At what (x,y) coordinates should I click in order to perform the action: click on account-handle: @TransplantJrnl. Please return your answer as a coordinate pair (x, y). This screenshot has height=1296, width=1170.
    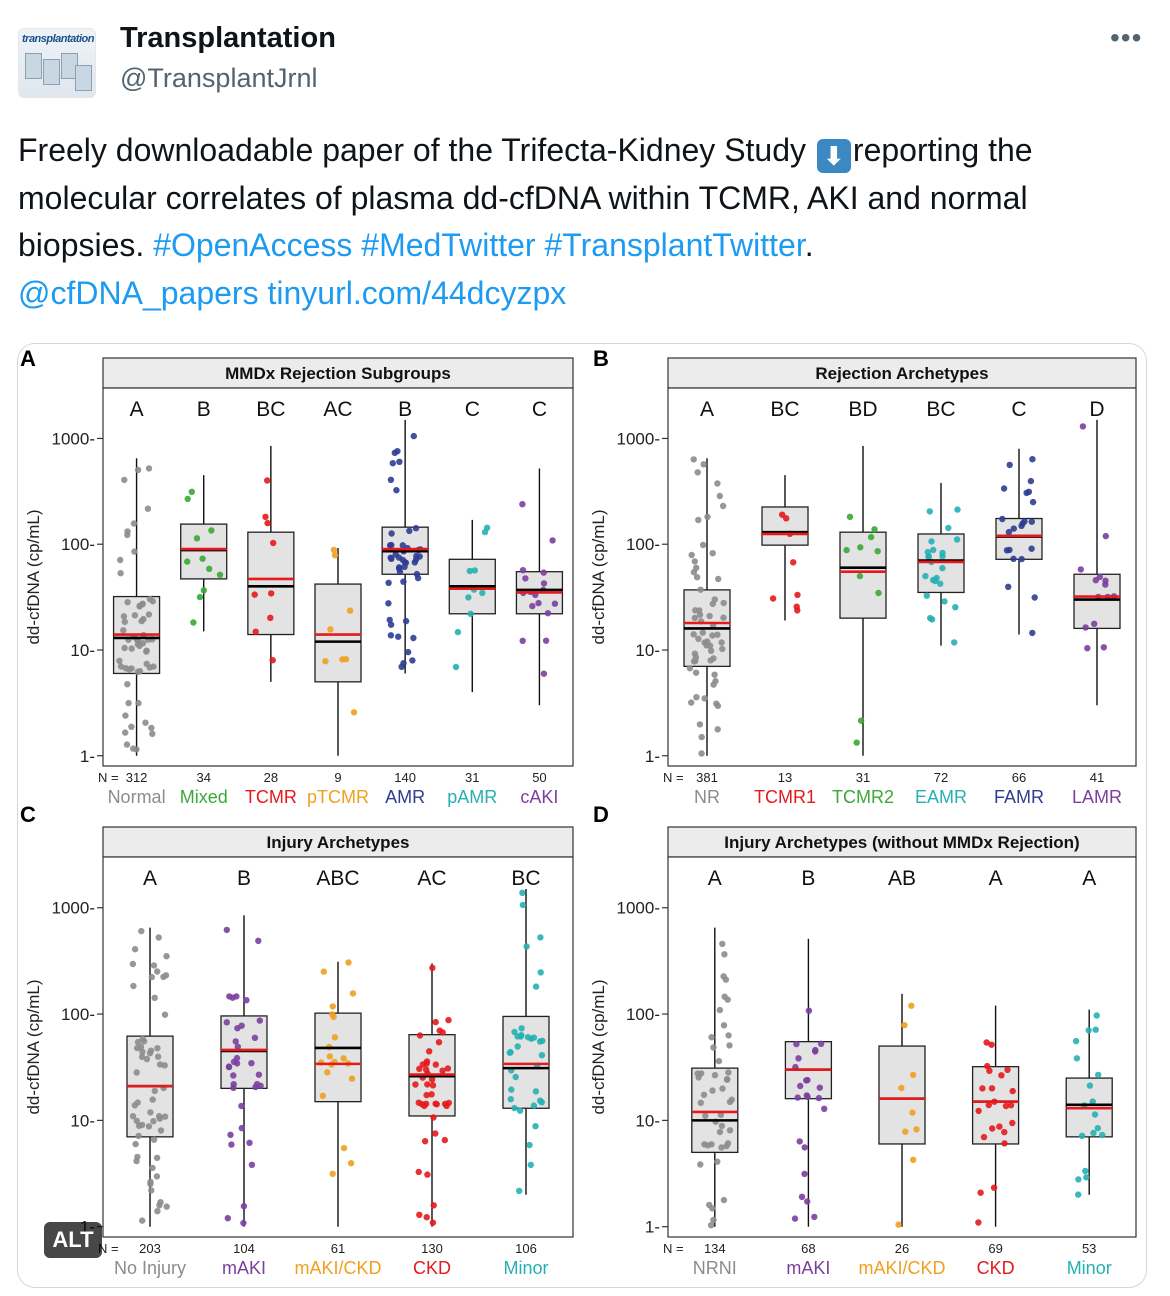
    Looking at the image, I should click on (219, 78).